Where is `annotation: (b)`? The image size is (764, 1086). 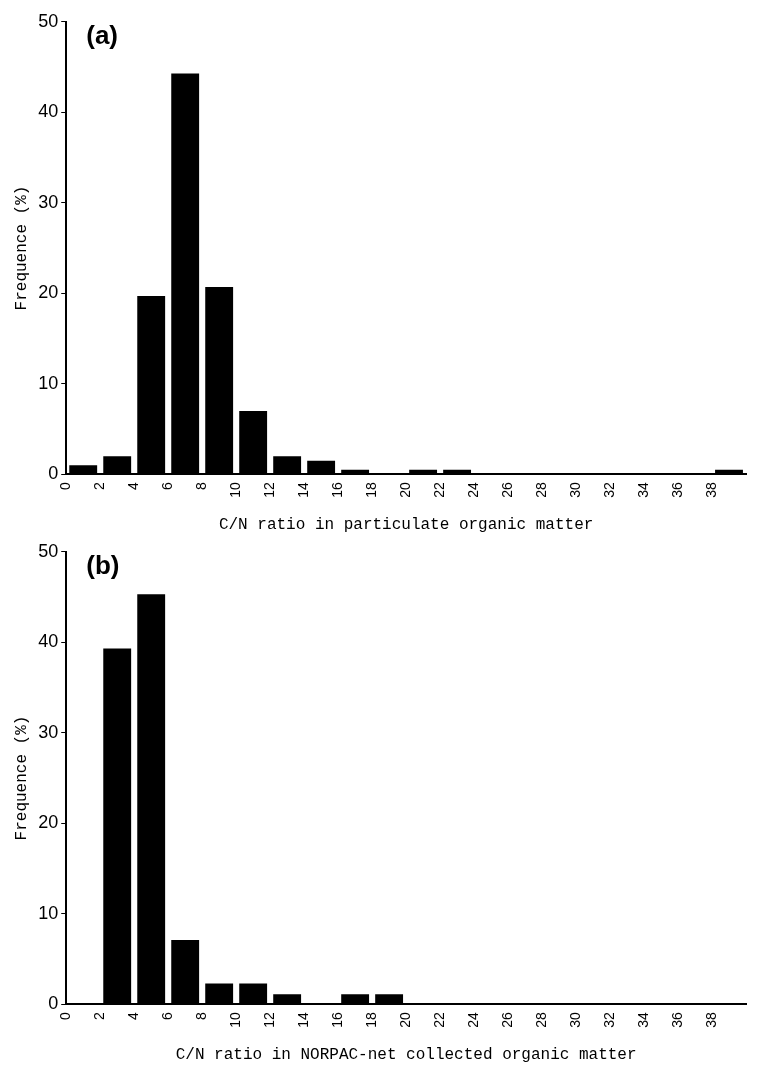
annotation: (b) is located at coordinates (103, 564).